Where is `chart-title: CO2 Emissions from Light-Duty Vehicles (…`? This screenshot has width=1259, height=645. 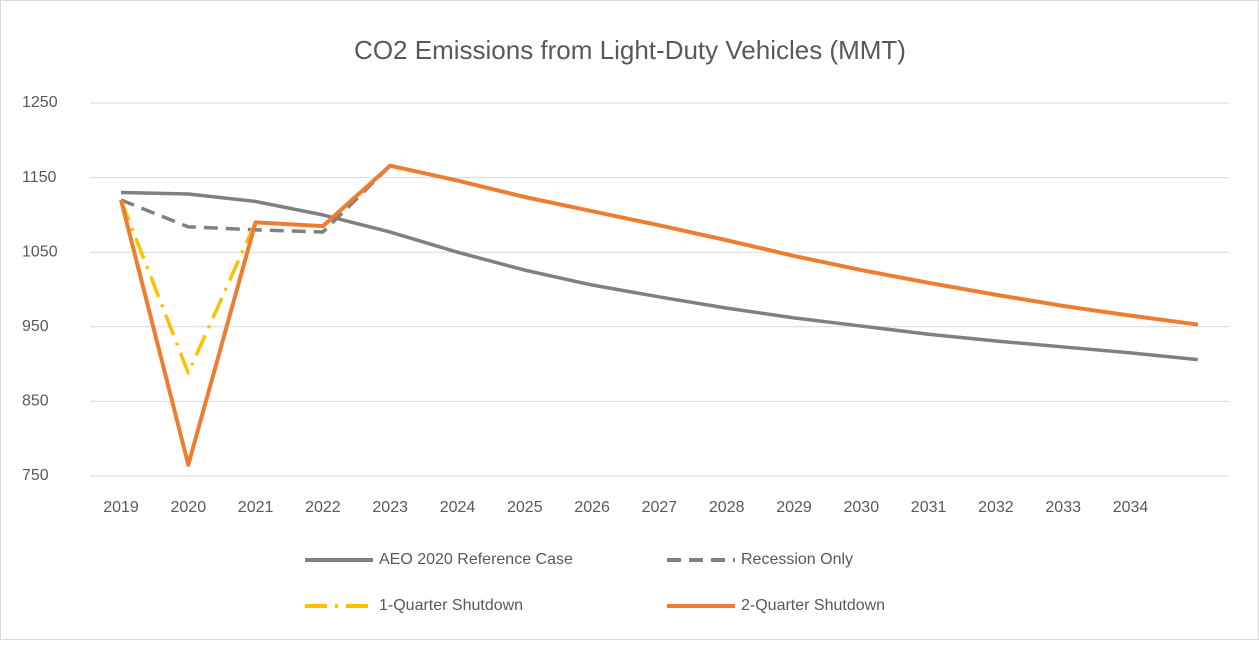
chart-title: CO2 Emissions from Light-Duty Vehicles (… is located at coordinates (630, 50).